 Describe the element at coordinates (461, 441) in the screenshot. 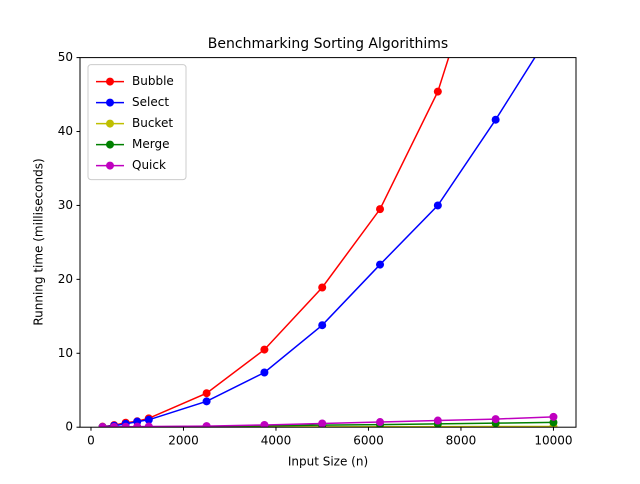

I see `x-tick-label: 8000` at that location.